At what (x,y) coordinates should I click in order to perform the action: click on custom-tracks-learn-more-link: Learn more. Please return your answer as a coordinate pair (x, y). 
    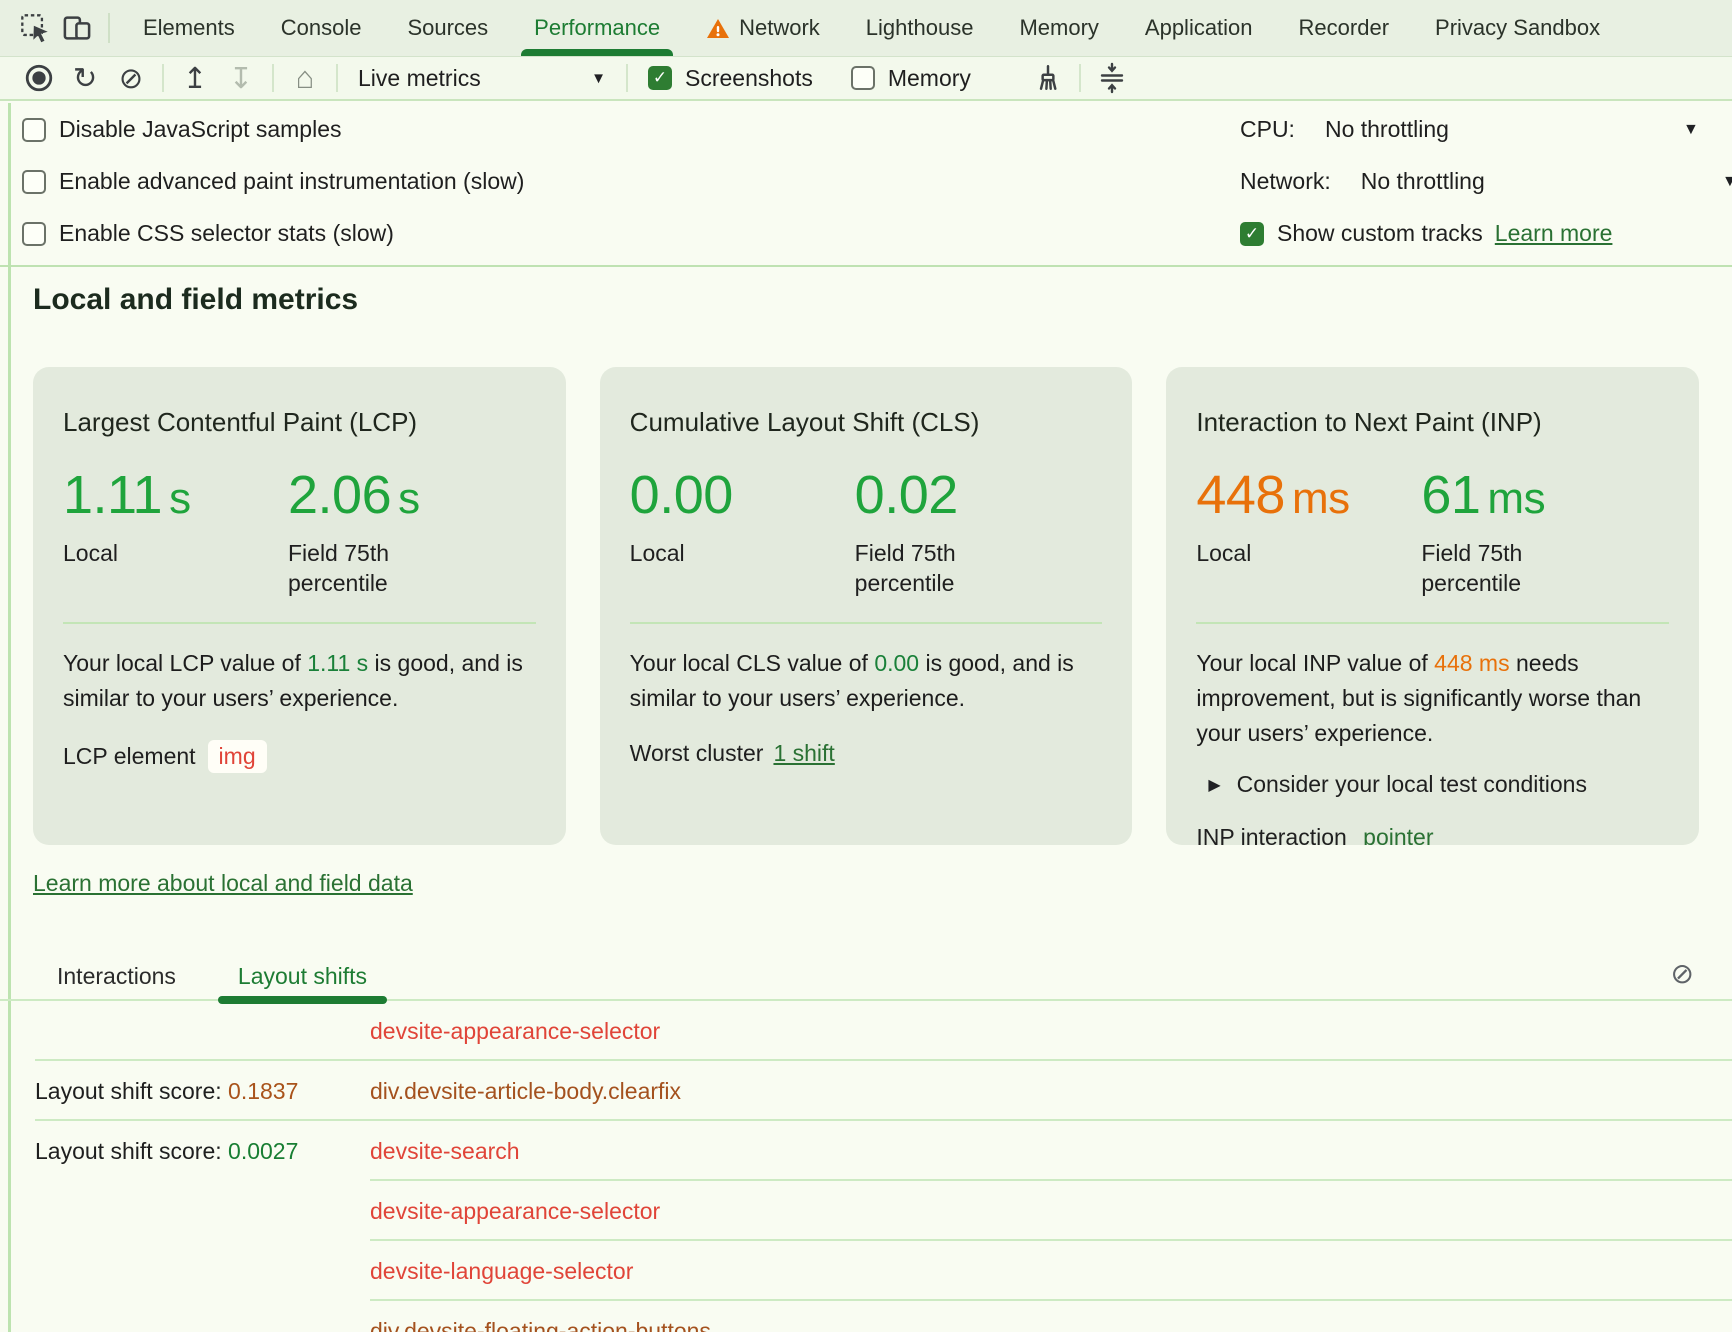
    Looking at the image, I should click on (1553, 233).